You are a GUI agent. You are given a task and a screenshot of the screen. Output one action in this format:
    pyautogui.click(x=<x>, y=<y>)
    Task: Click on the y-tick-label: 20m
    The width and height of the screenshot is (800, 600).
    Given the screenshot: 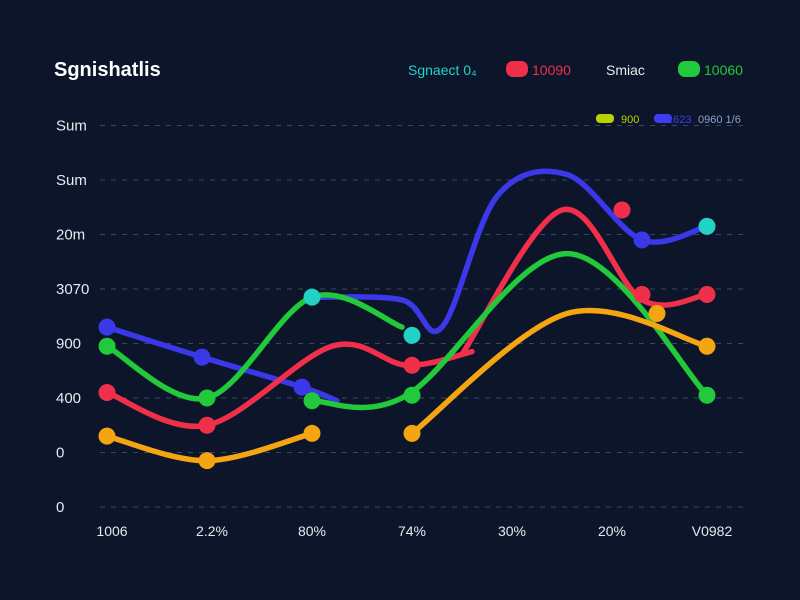 What is the action you would take?
    pyautogui.click(x=70, y=235)
    